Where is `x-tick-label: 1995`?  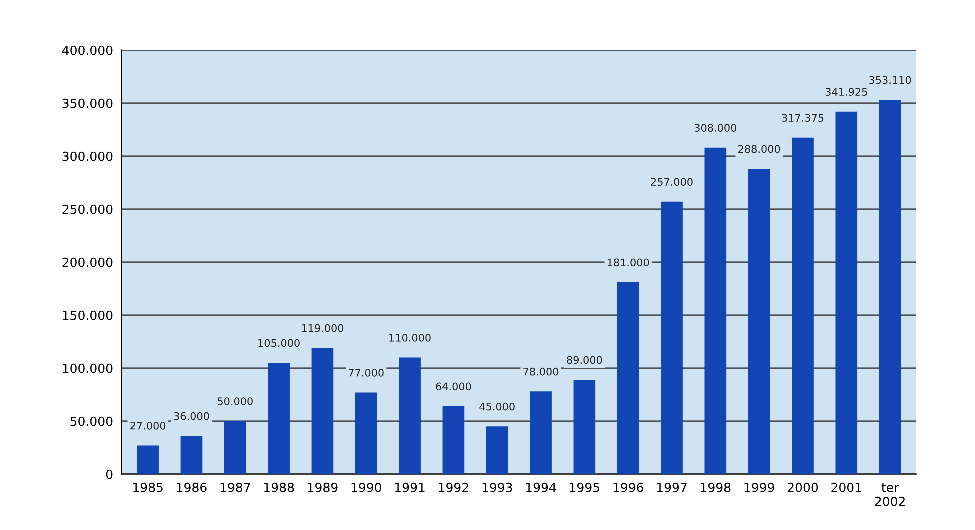 x-tick-label: 1995 is located at coordinates (585, 487).